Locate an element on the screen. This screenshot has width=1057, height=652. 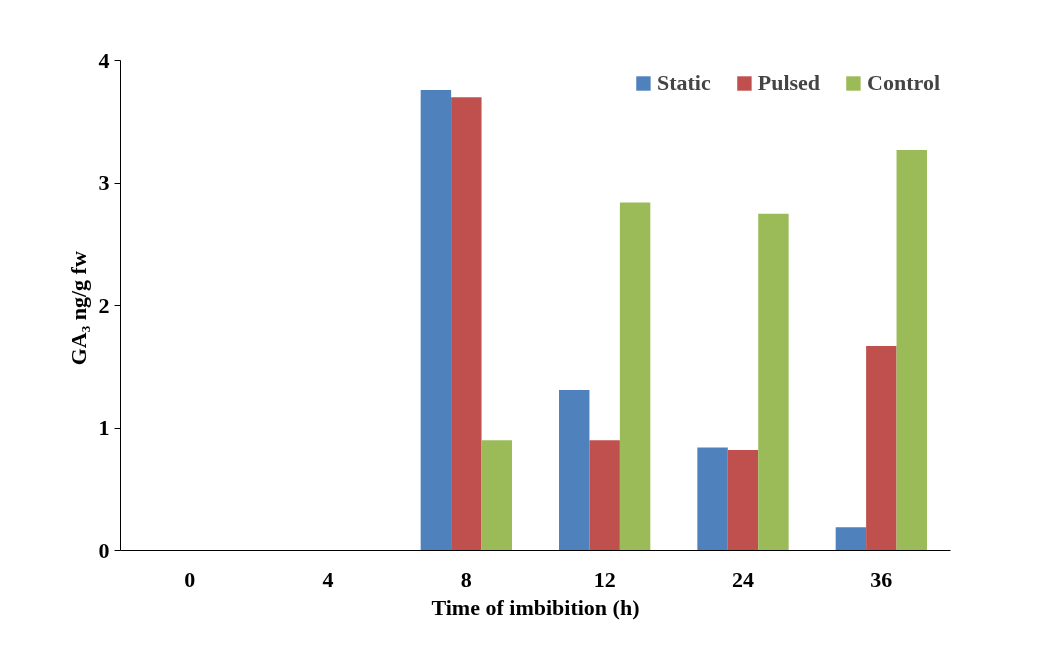
legend-label: Control is located at coordinates (903, 83).